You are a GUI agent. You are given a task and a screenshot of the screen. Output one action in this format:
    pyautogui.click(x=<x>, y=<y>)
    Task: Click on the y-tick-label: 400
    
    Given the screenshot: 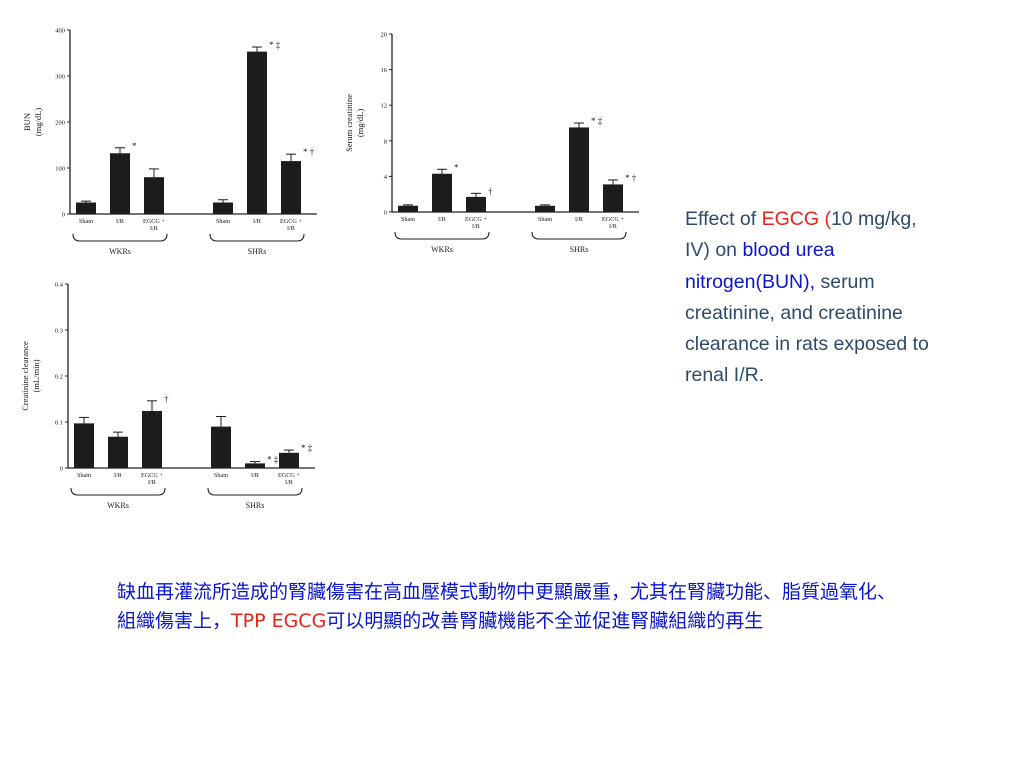 What is the action you would take?
    pyautogui.click(x=60, y=31)
    